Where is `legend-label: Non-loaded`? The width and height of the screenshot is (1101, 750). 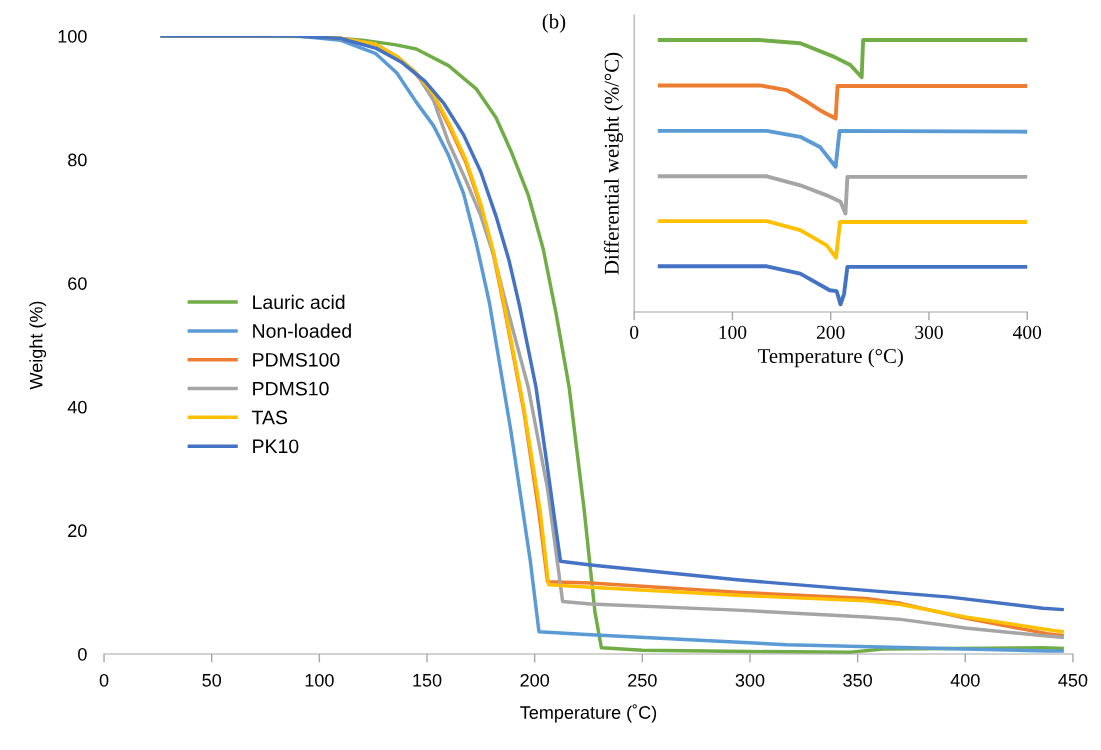 legend-label: Non-loaded is located at coordinates (302, 330).